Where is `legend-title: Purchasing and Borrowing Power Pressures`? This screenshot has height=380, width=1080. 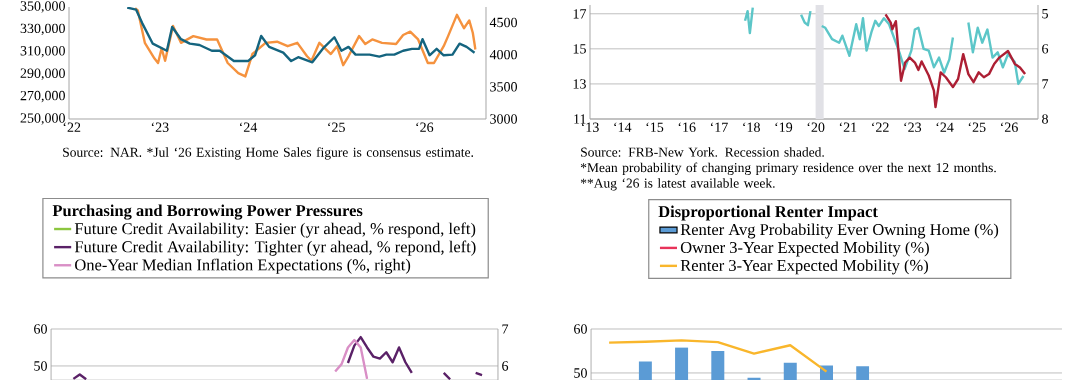
legend-title: Purchasing and Borrowing Power Pressures is located at coordinates (207, 212).